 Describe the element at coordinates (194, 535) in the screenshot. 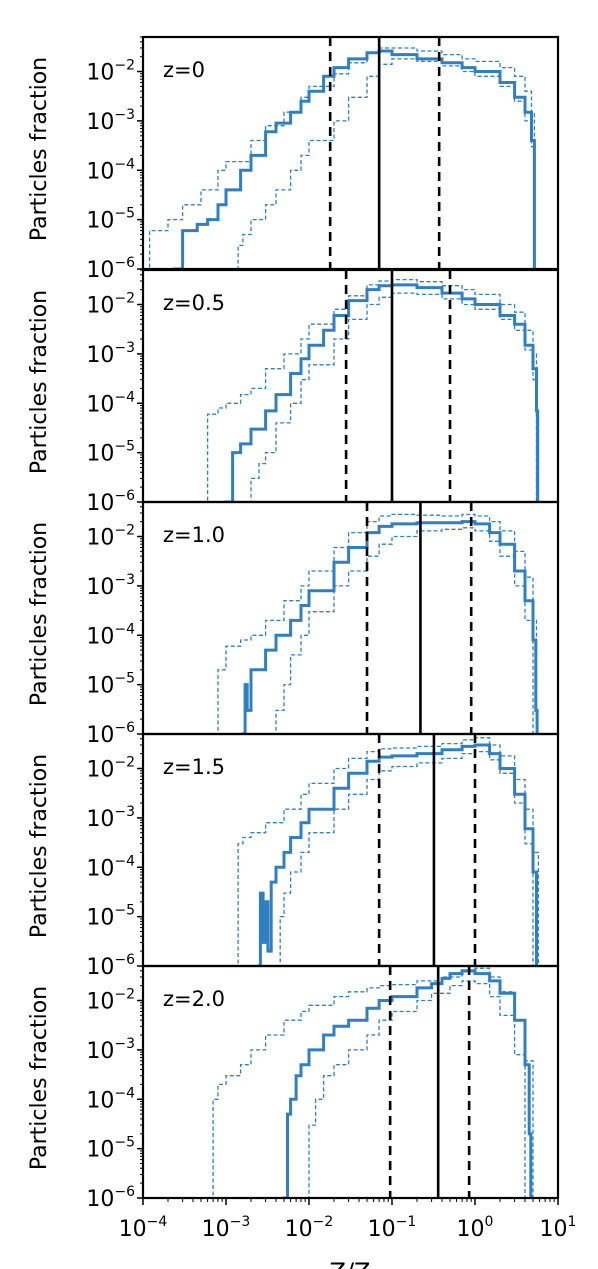

I see `panel-label: z=1.0` at that location.